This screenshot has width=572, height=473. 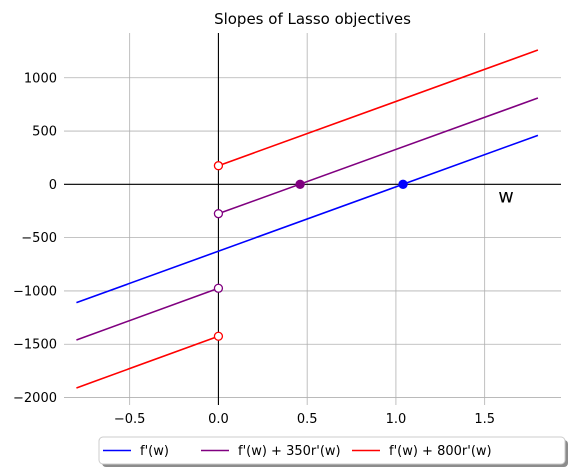 I want to click on y-tick-label: −2000, so click(x=35, y=398).